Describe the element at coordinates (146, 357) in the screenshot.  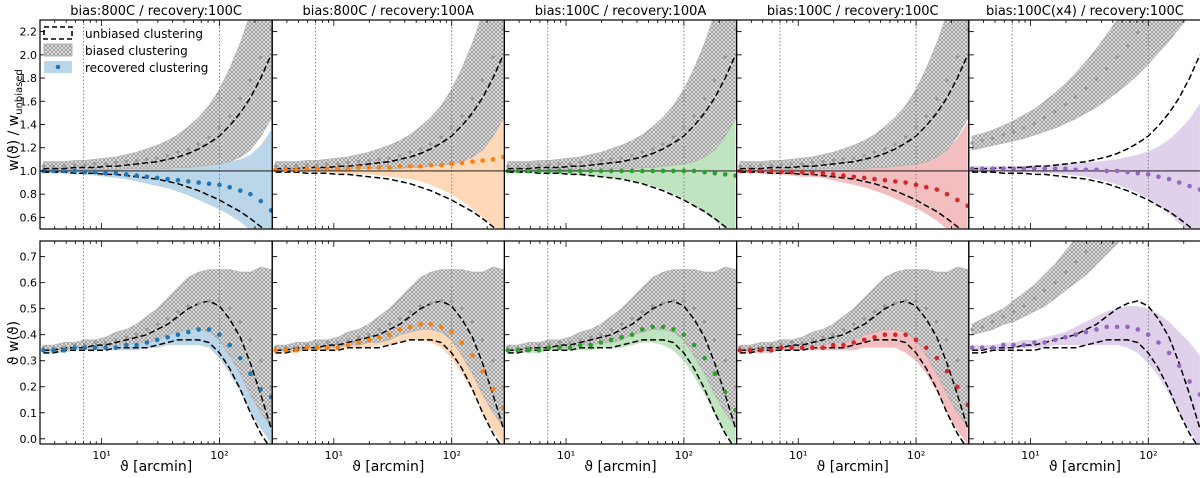
I see `panel-1-bottom: 0.0 0.1 0.2 0.3 0.4 0.5 0.6 0.7 10¹ 10² ϑ [arcmin]` at that location.